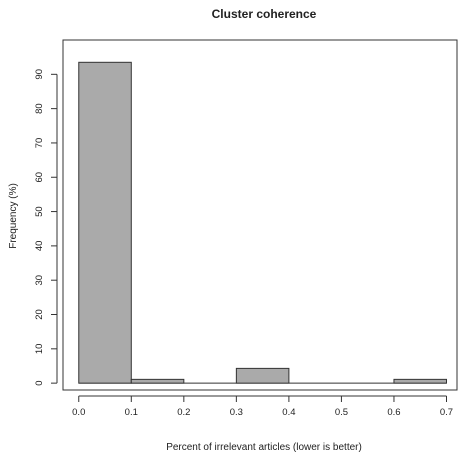  I want to click on x-tick-label: 0.5, so click(341, 412).